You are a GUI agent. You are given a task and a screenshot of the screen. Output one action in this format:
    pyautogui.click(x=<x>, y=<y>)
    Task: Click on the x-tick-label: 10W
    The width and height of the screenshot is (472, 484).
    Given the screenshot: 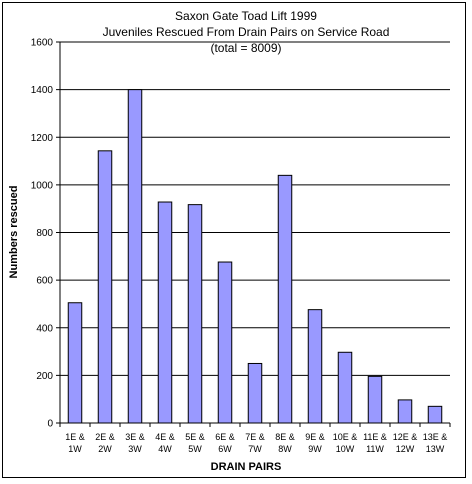 What is the action you would take?
    pyautogui.click(x=345, y=449)
    